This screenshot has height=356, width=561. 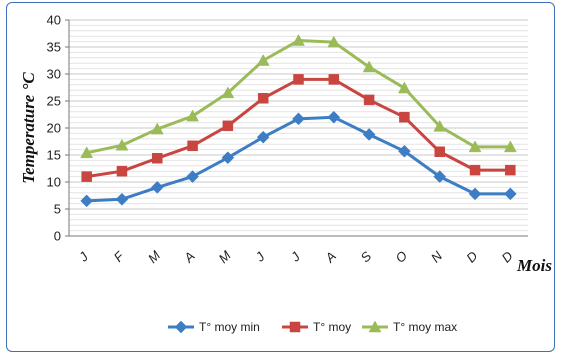 What do you see at coordinates (54, 182) in the screenshot?
I see `y-tick-label: 10` at bounding box center [54, 182].